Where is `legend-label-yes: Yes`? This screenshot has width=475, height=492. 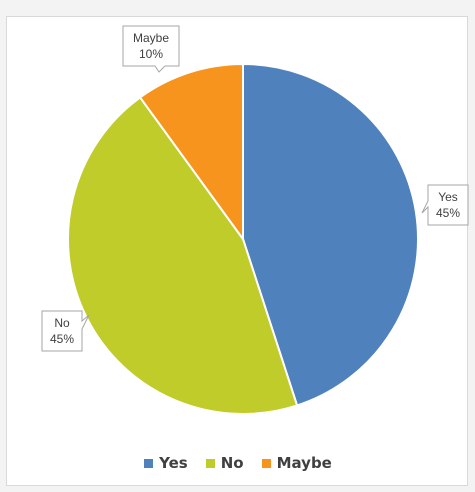
legend-label-yes: Yes is located at coordinates (173, 463).